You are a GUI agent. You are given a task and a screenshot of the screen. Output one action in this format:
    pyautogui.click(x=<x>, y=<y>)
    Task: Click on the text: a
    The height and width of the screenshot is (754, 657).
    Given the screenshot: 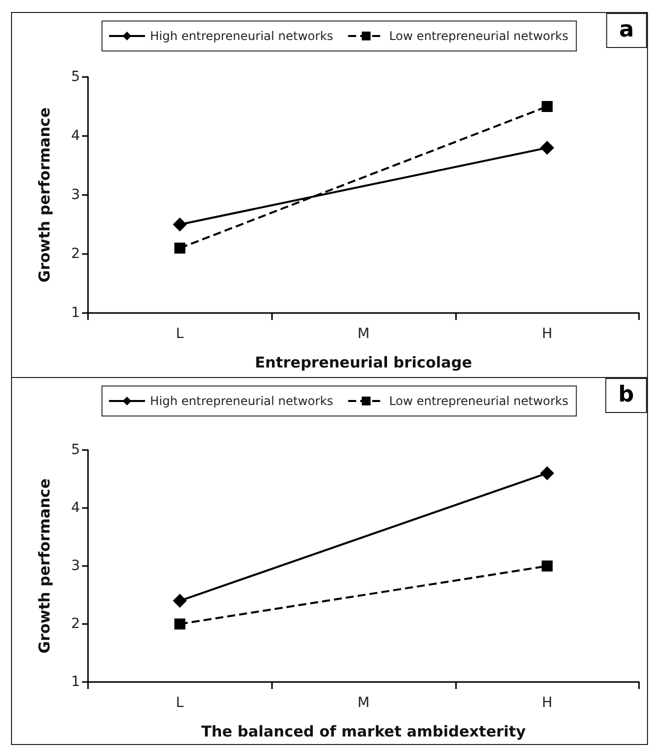 What is the action you would take?
    pyautogui.click(x=626, y=30)
    